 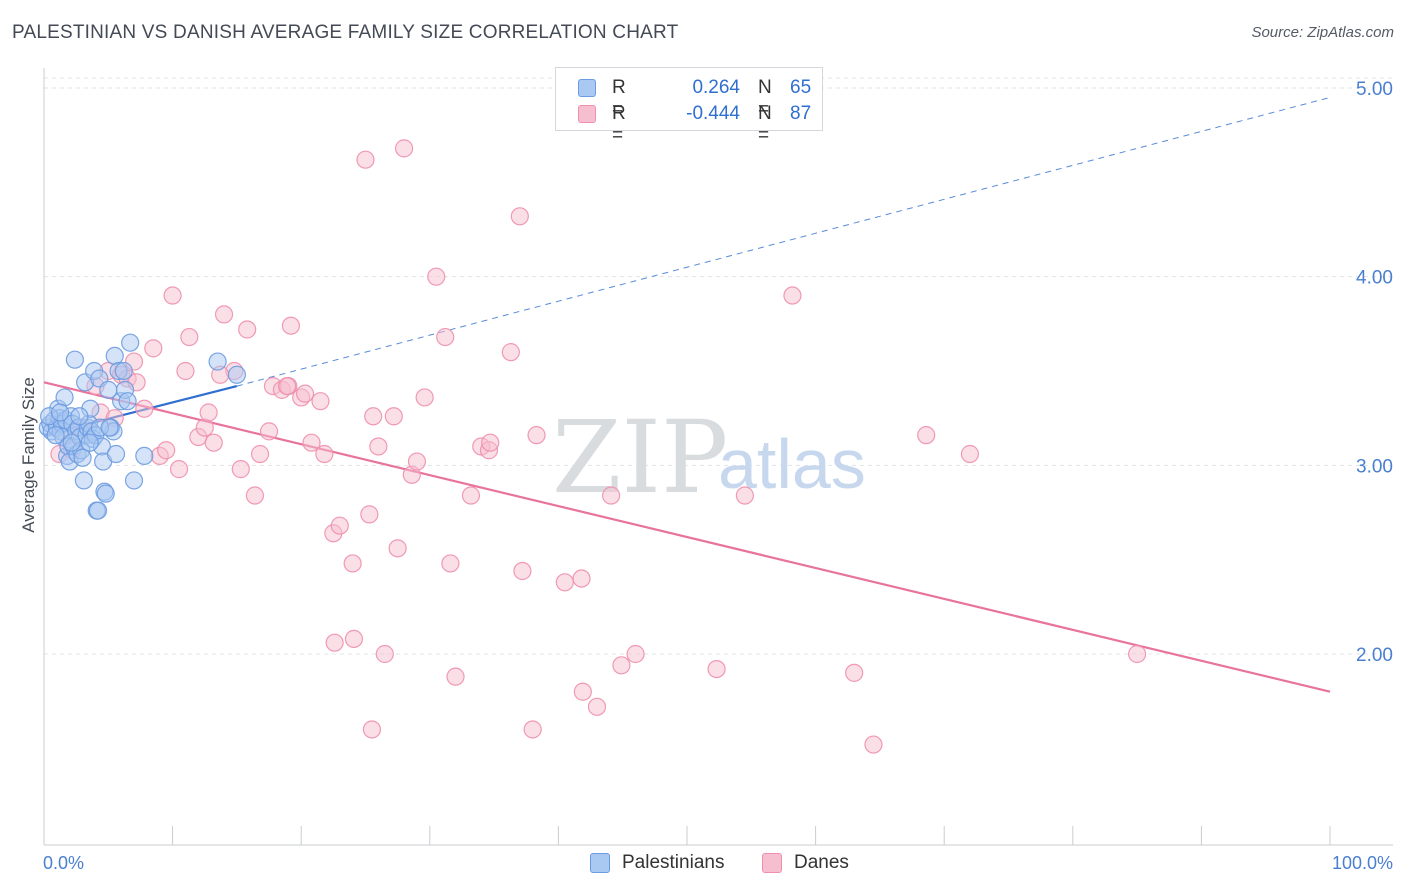 I want to click on correlation-legend: R = 0.264 N = 65 R = -0.444 N = 87, so click(x=689, y=106).